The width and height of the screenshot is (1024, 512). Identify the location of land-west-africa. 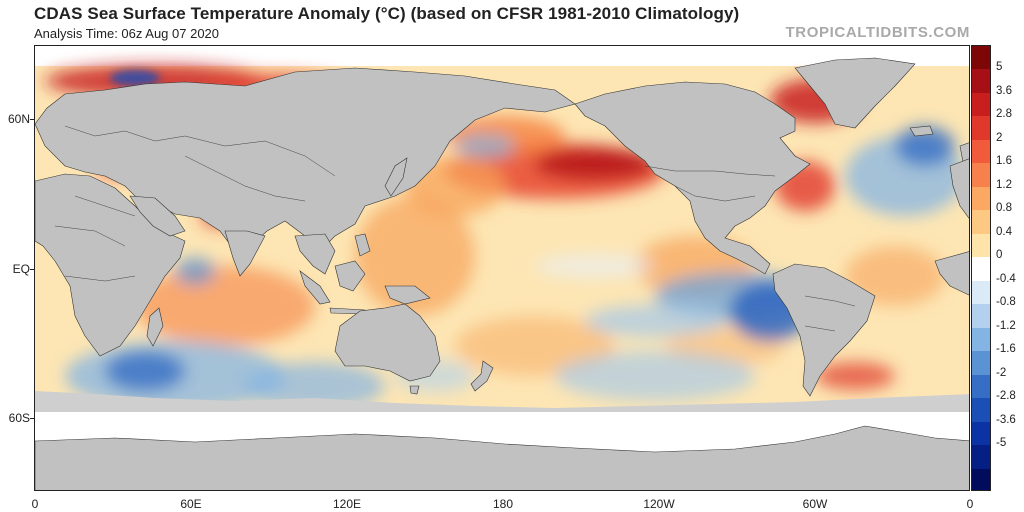
(951, 273).